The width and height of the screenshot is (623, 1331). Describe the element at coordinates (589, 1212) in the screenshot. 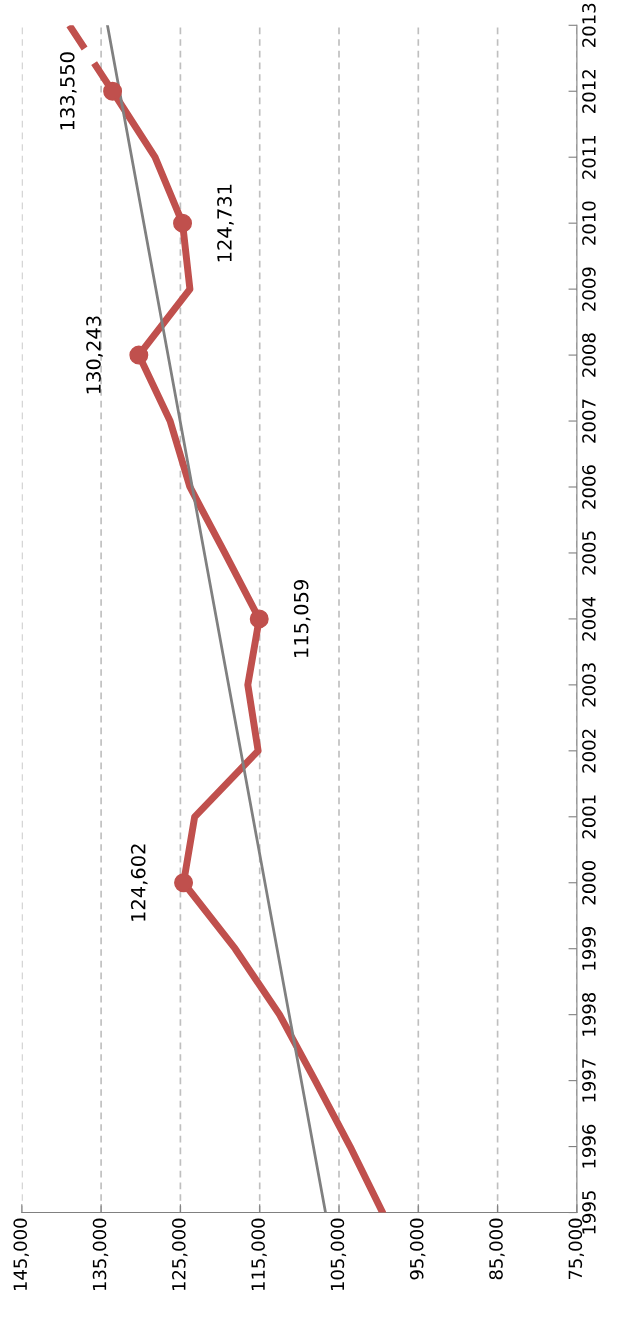

I see `y-tick-label: 1995` at that location.